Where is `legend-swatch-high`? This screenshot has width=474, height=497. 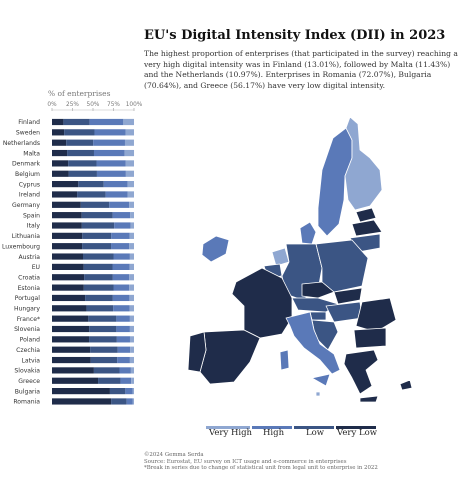
legend-swatch-high is located at coordinates (272, 427).